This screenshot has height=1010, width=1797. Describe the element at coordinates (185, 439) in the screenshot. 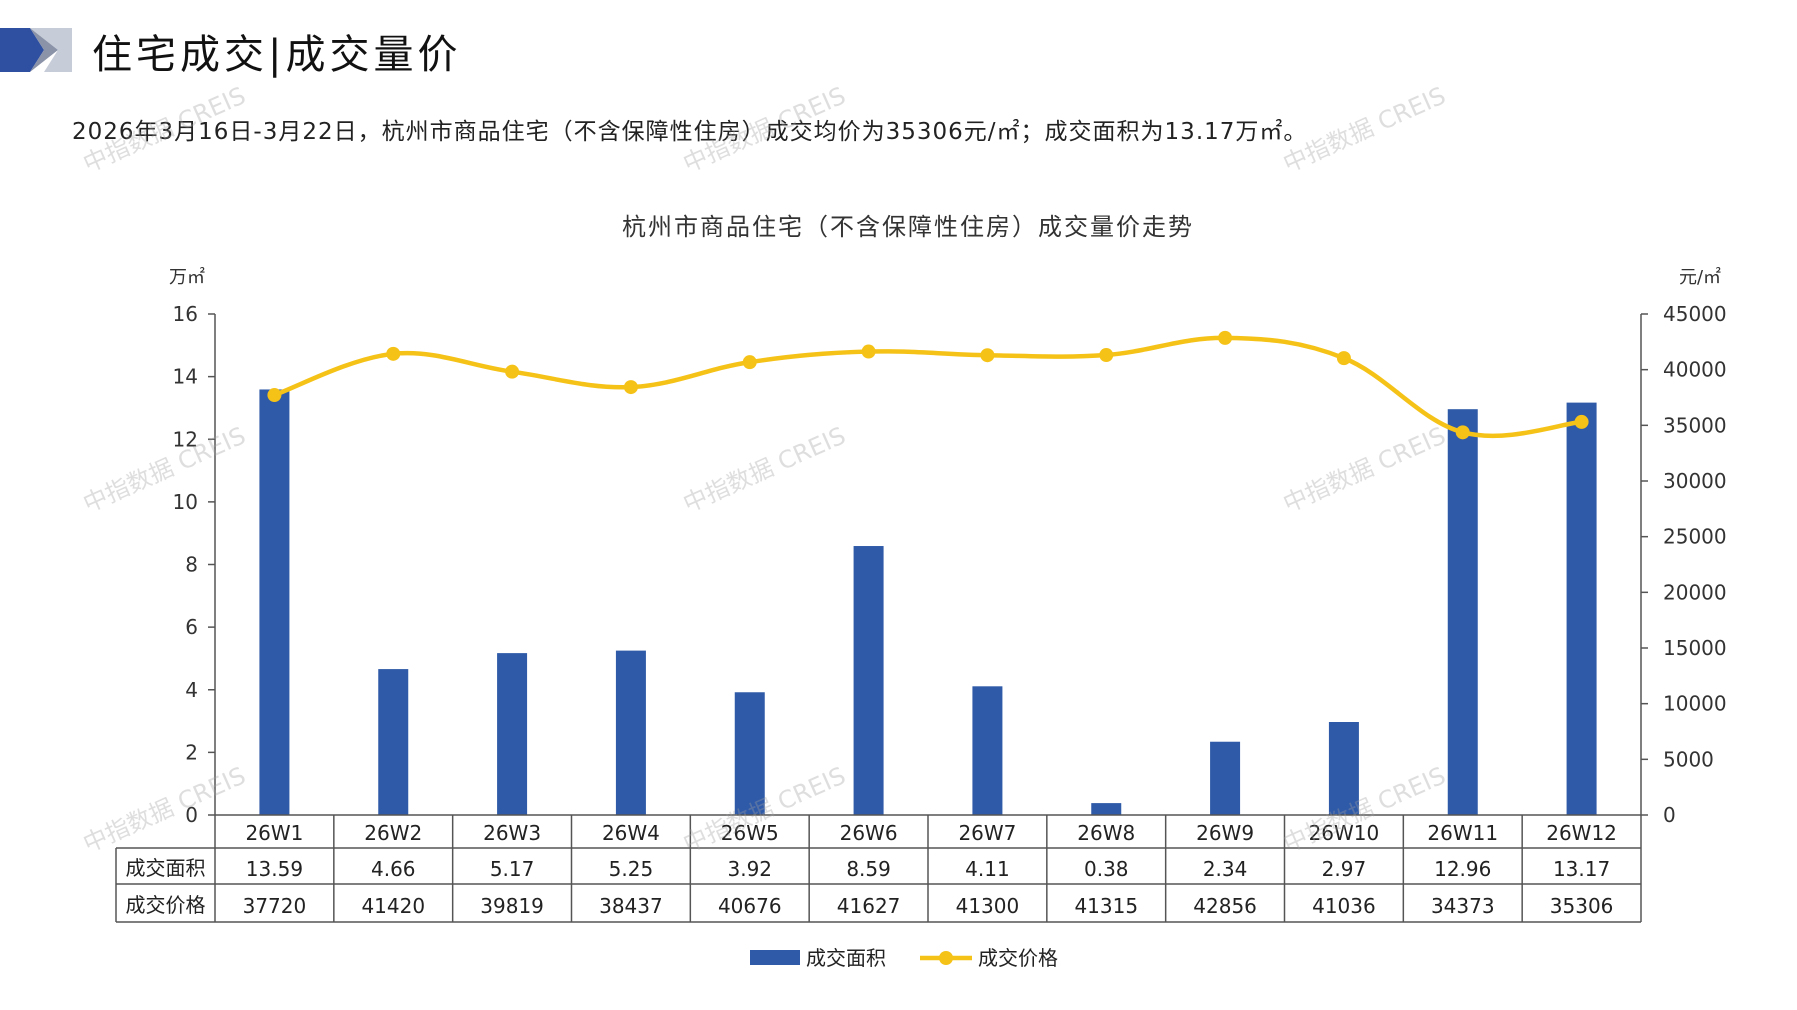

I see `y-left-tick-label: 12` at that location.